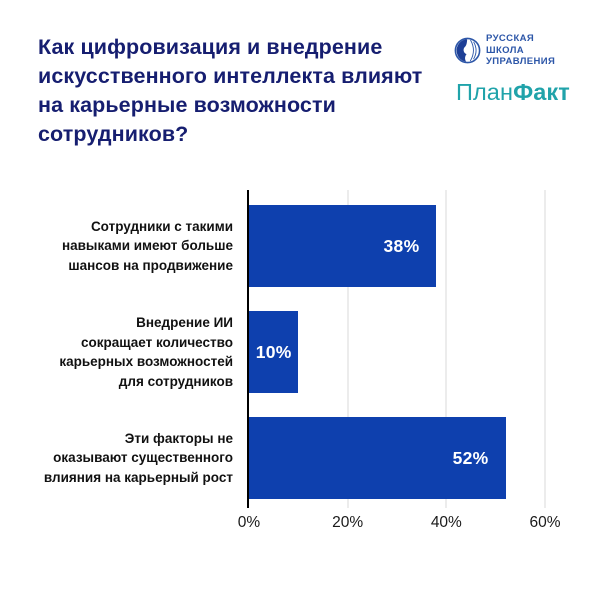  I want to click on category-label-line: оказывают существенного, so click(143, 458).